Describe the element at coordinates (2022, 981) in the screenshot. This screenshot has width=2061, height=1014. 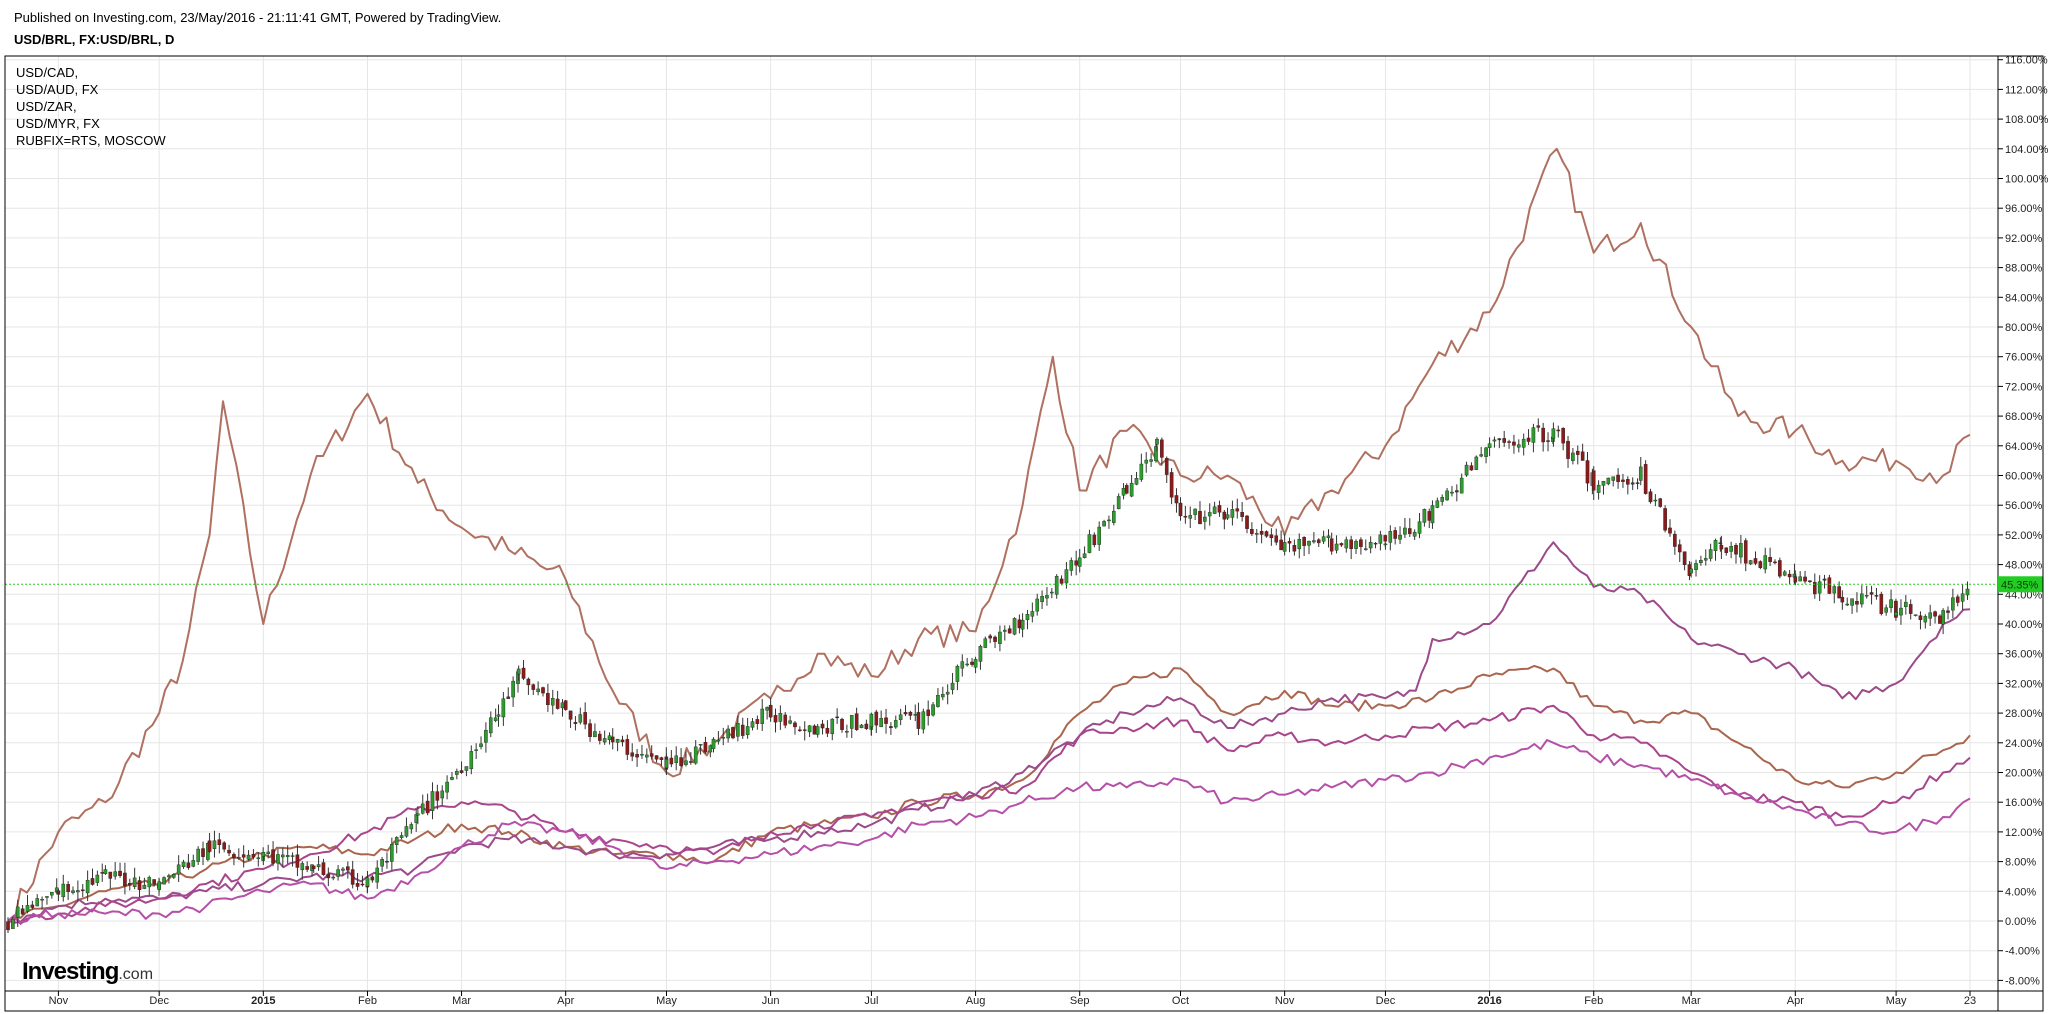
I see `y-tick-label: -8.00%` at that location.